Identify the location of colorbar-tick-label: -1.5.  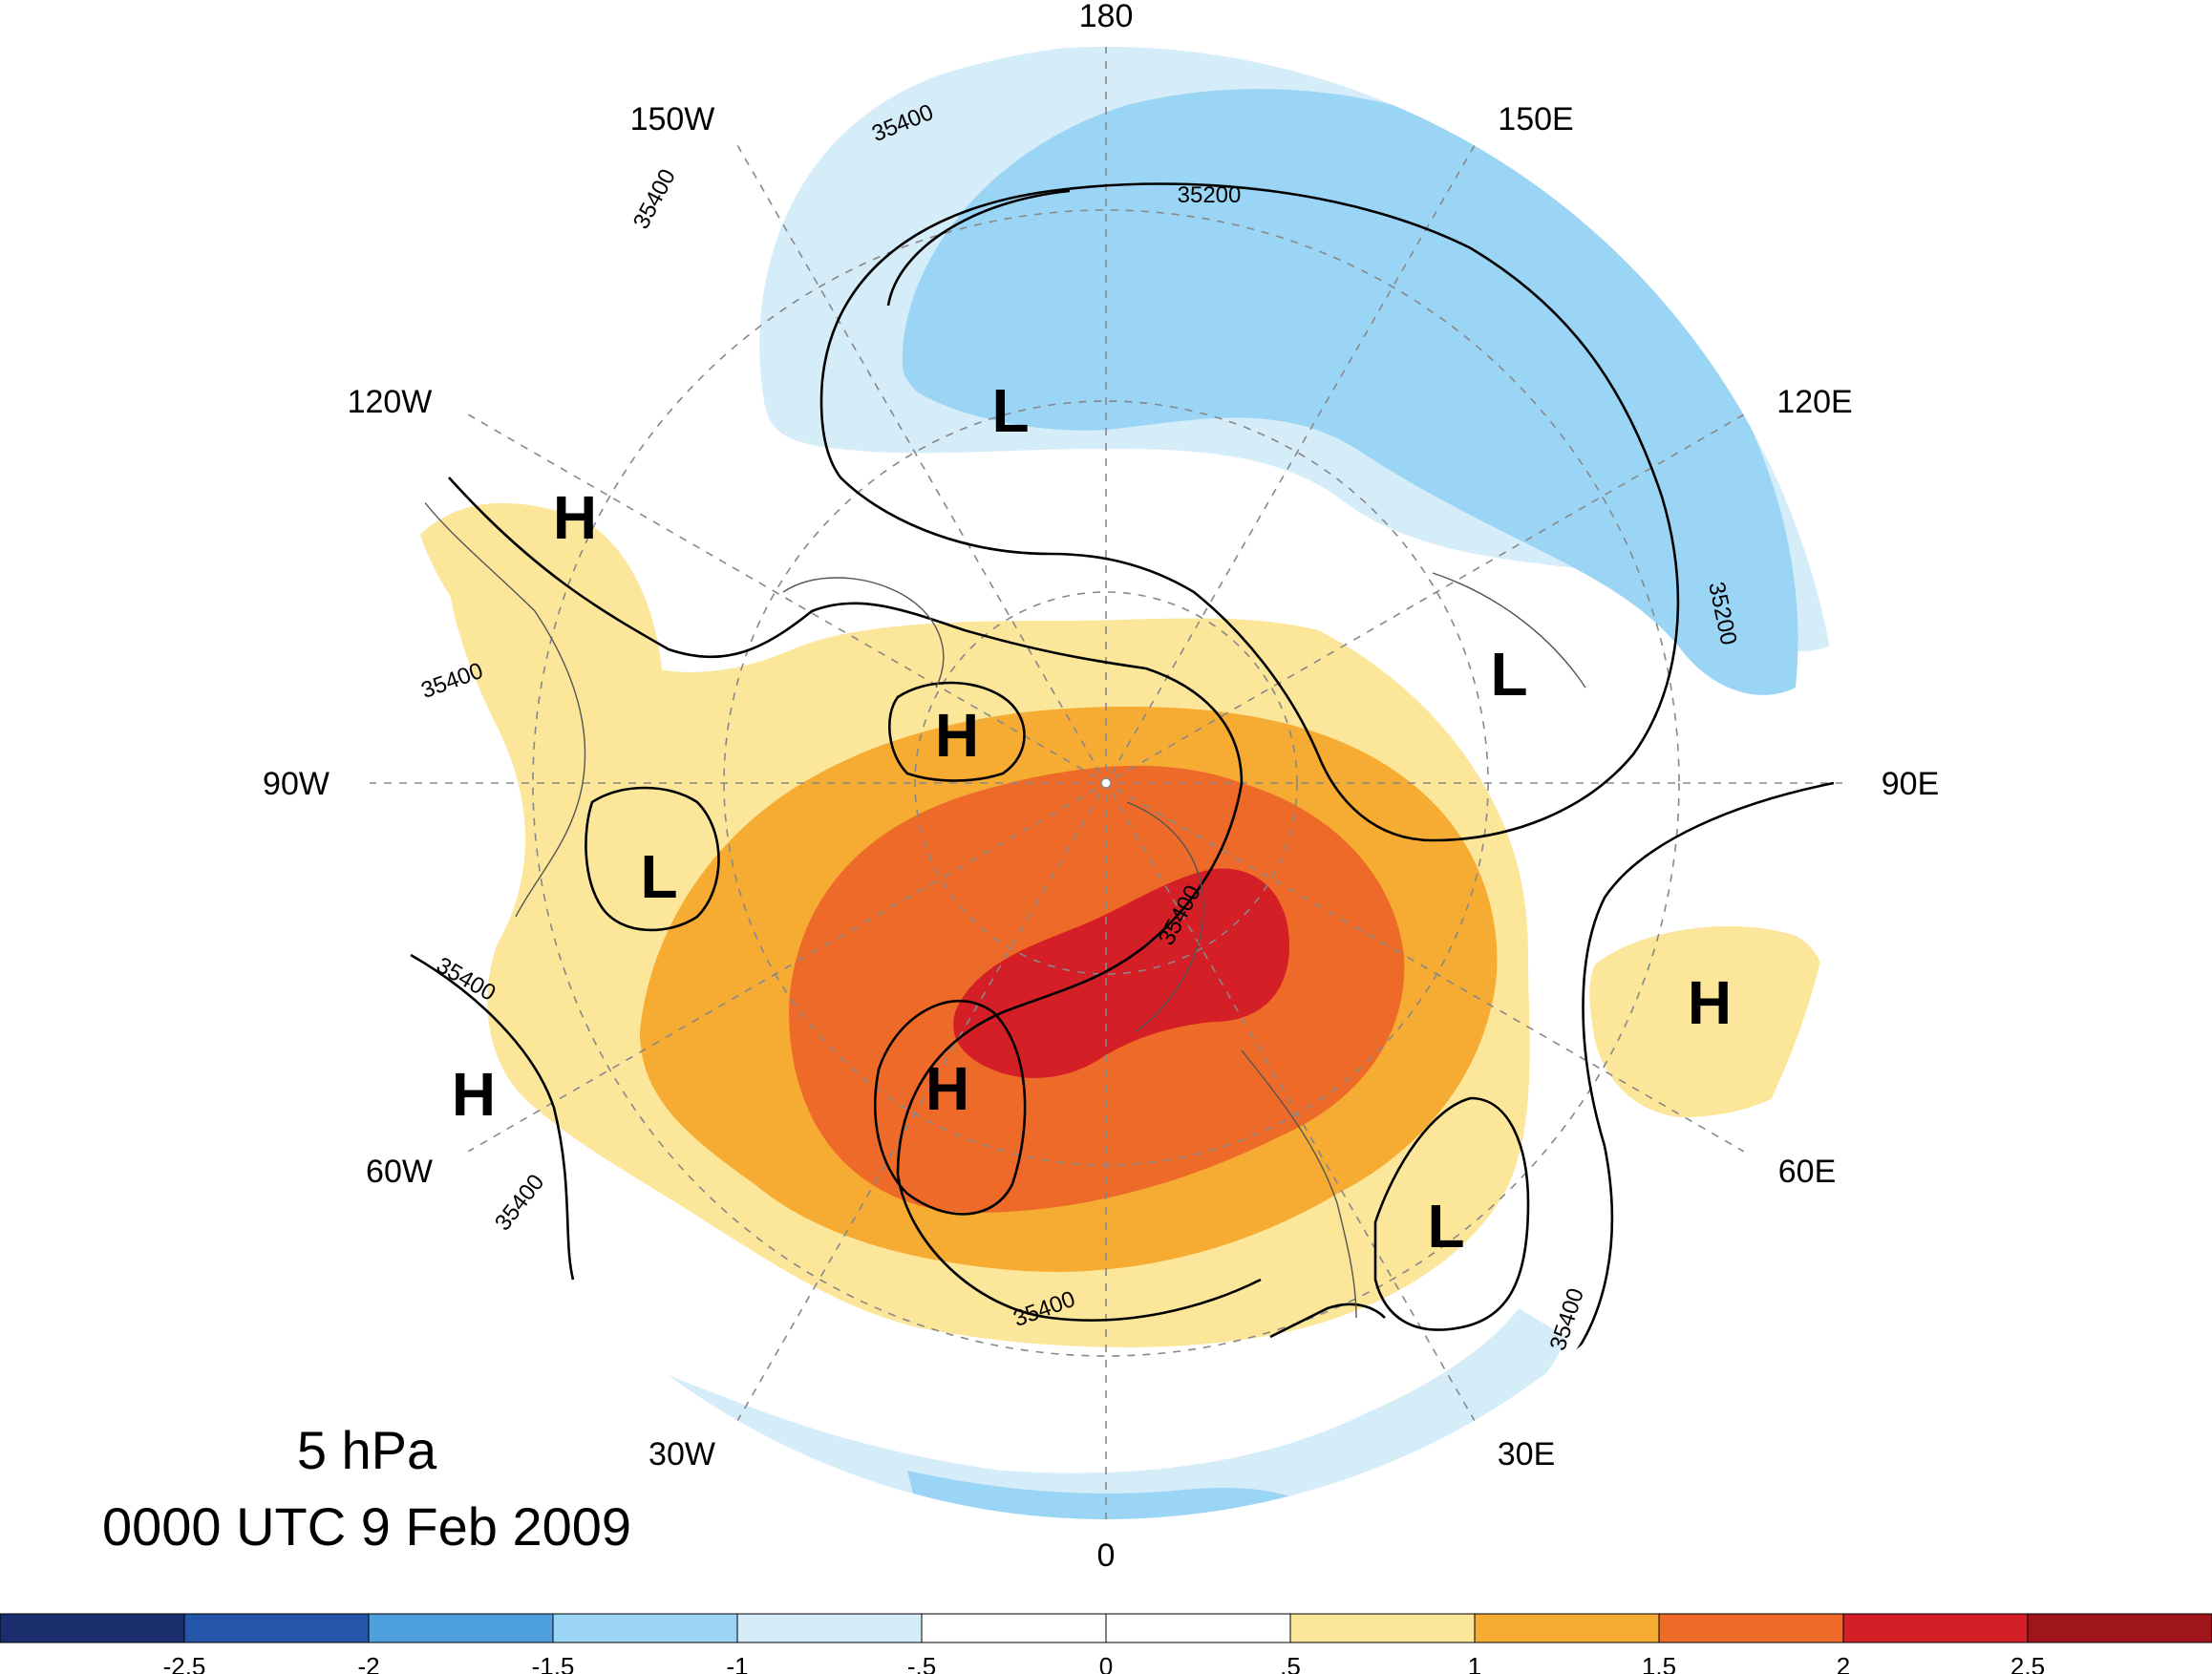
(553, 1663).